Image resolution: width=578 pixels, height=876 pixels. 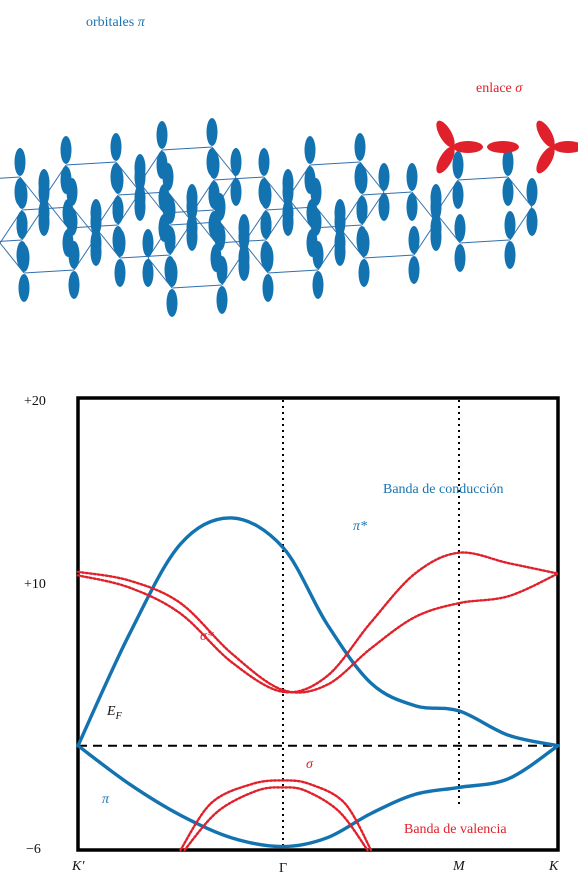 What do you see at coordinates (553, 866) in the screenshot?
I see `x-tick-label-k: K` at bounding box center [553, 866].